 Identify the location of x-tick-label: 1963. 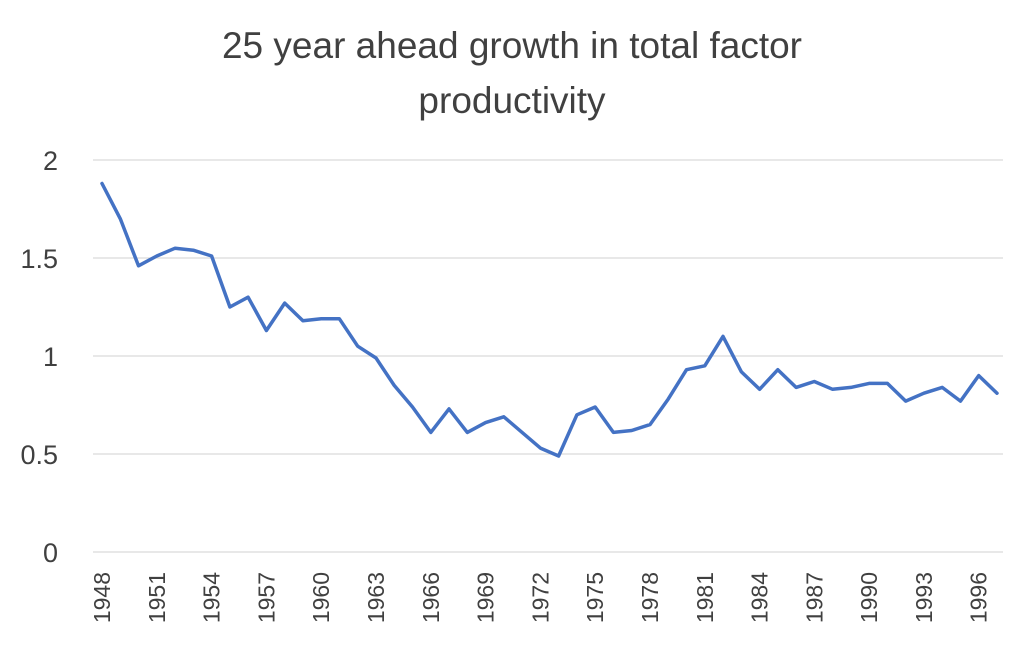
(376, 597).